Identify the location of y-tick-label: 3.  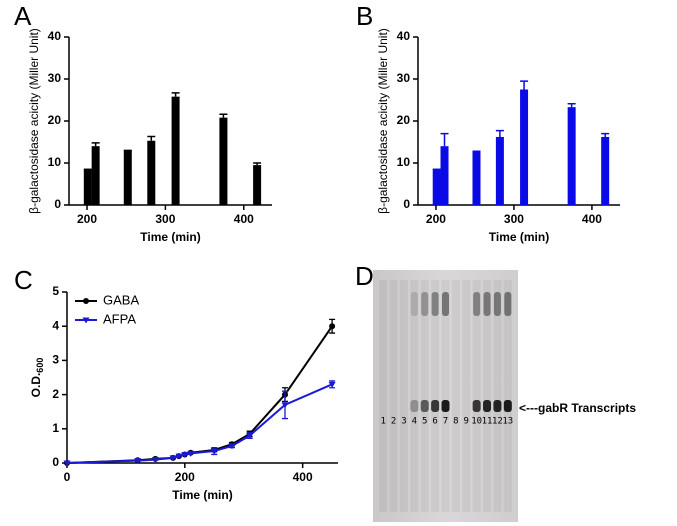
(55, 360).